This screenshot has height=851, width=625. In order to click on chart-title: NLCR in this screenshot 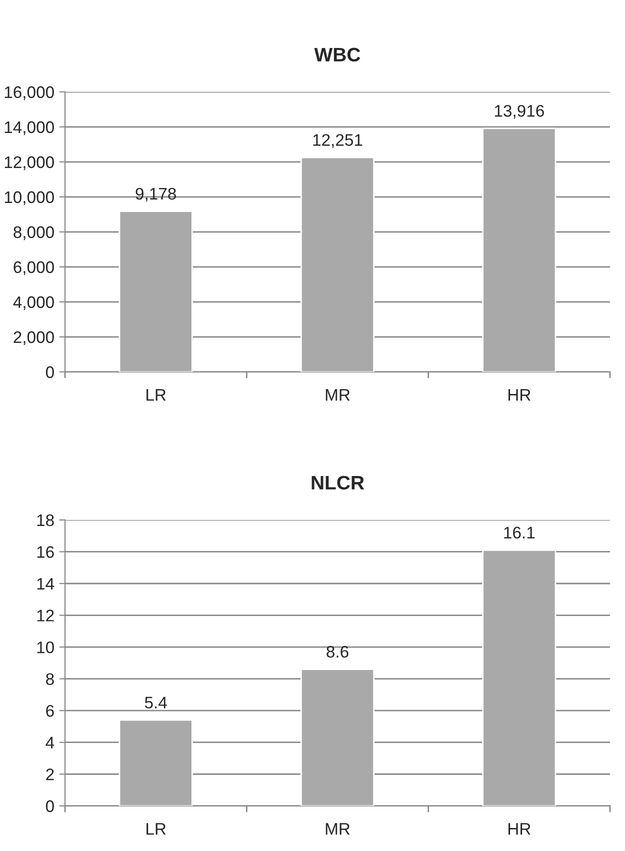, I will do `click(338, 483)`.